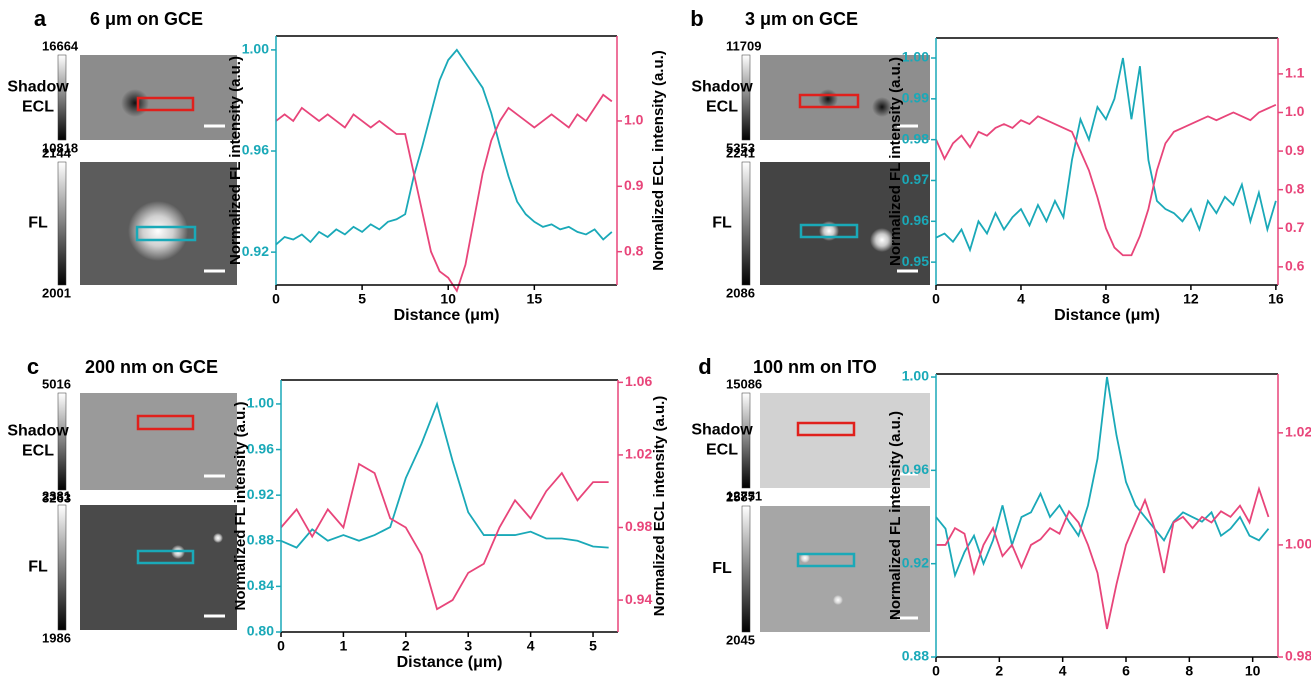  What do you see at coordinates (915, 179) in the screenshot?
I see `y-tick-label: 0.97` at bounding box center [915, 179].